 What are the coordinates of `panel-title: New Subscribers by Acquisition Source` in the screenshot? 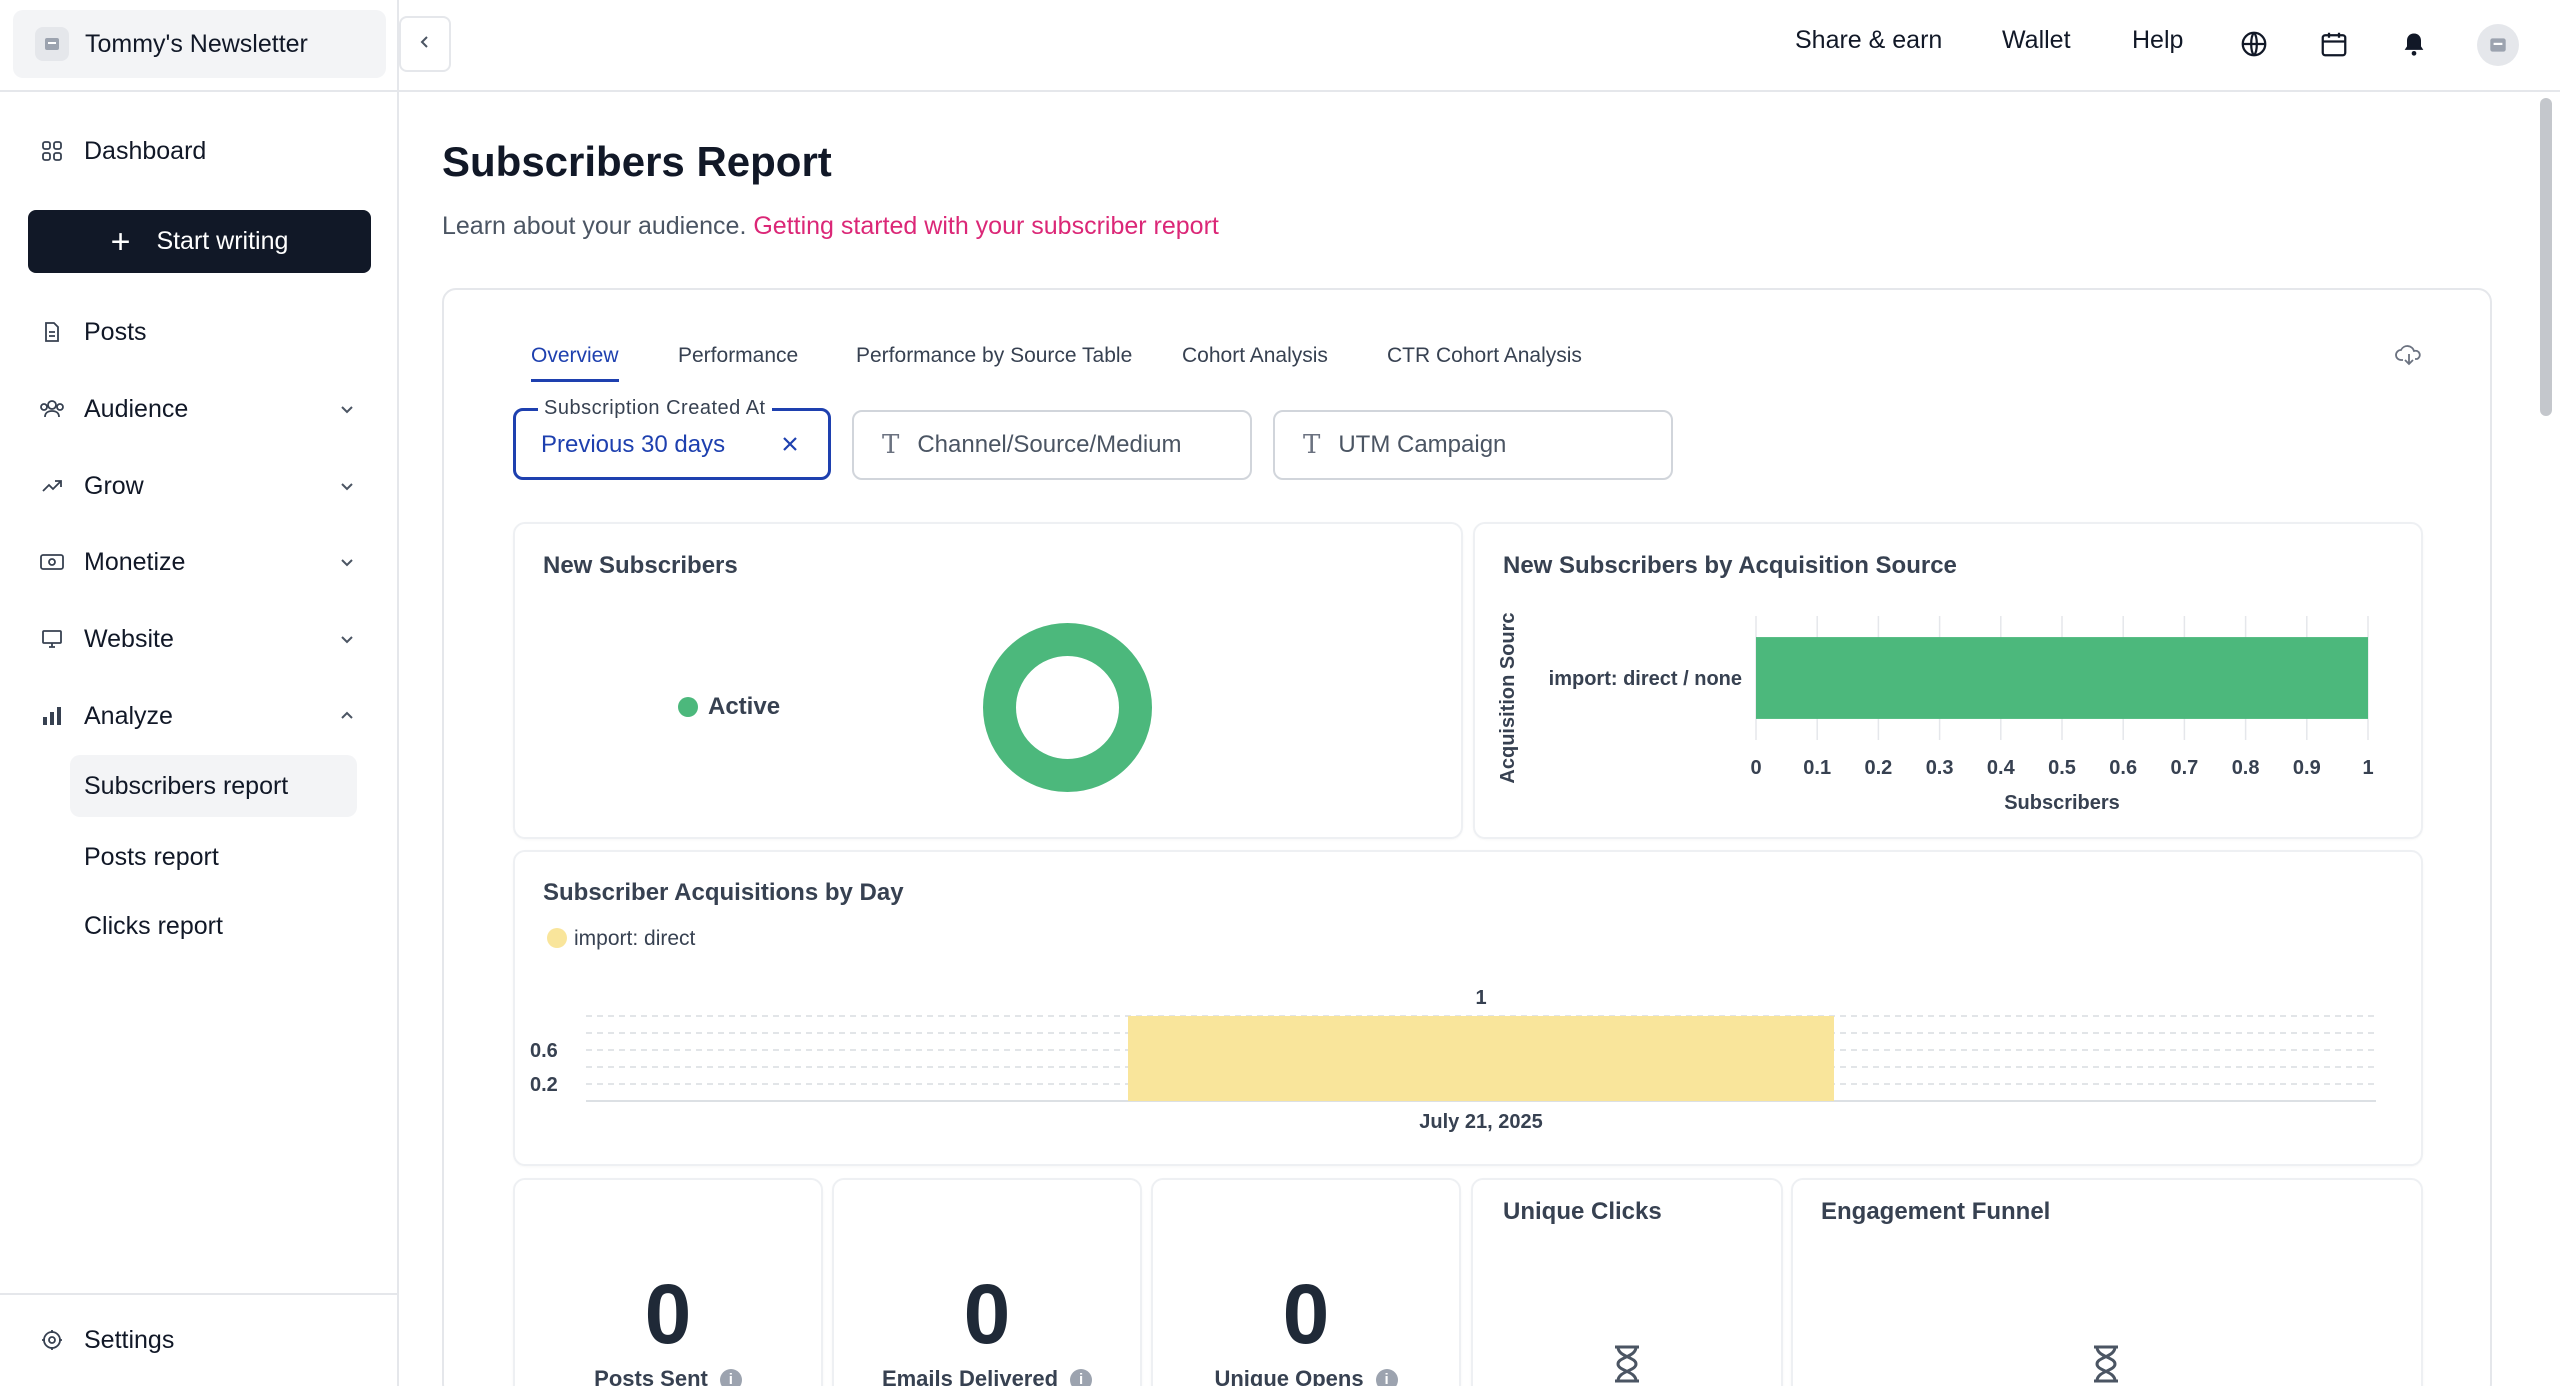 It's located at (1730, 565).